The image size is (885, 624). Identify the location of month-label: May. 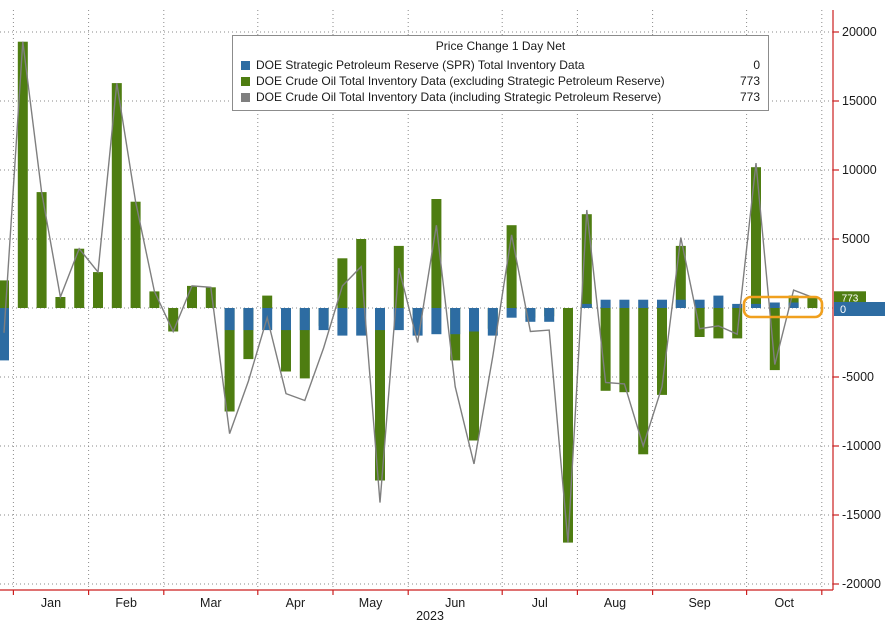
(371, 603).